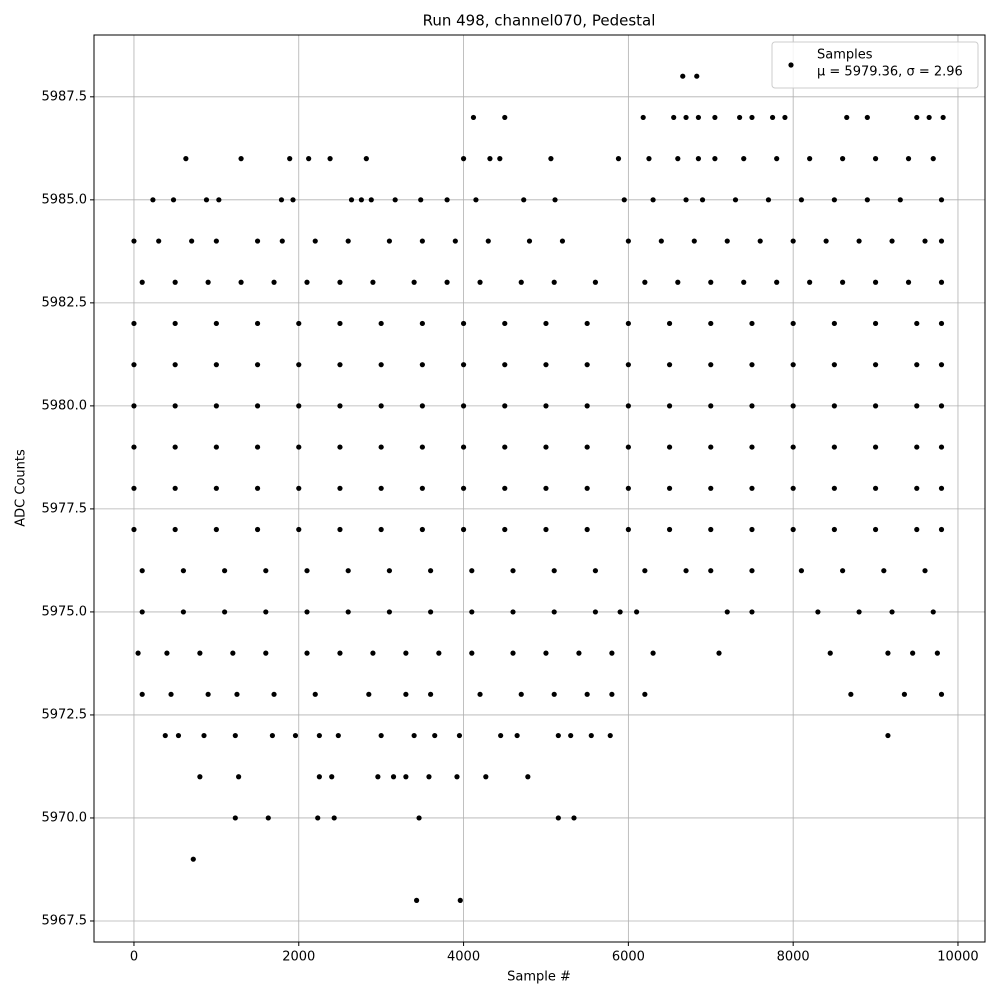  What do you see at coordinates (875, 65) in the screenshot?
I see `legend: Samples μ = 5979.36, σ = 2.96` at bounding box center [875, 65].